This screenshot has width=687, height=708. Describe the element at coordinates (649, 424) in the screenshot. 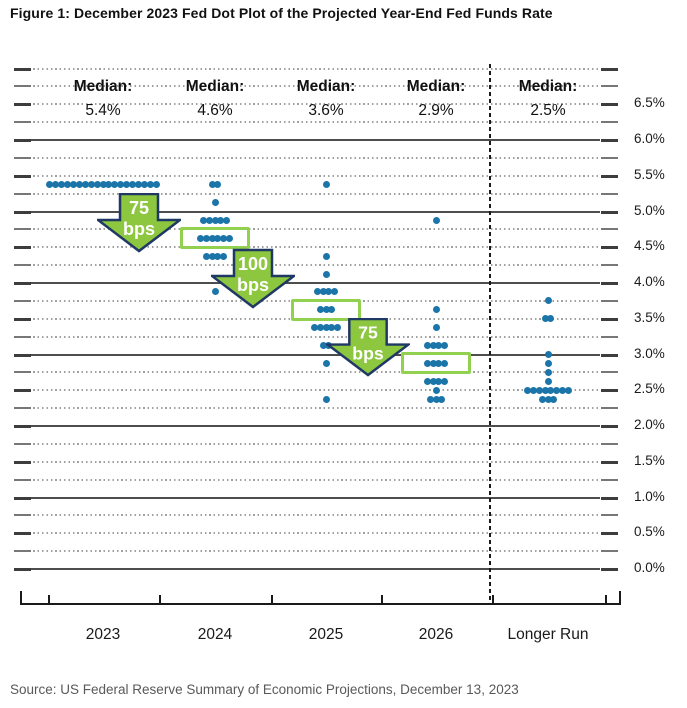

I see `y-axis-label: 2.0%` at that location.